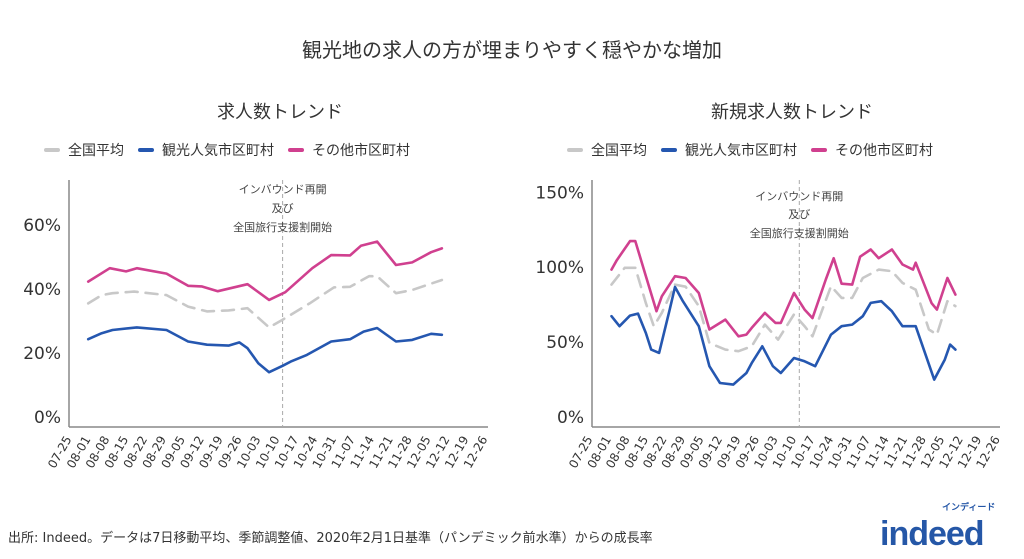 This screenshot has width=1024, height=559. What do you see at coordinates (42, 226) in the screenshot?
I see `y-tick-label: 60%` at bounding box center [42, 226].